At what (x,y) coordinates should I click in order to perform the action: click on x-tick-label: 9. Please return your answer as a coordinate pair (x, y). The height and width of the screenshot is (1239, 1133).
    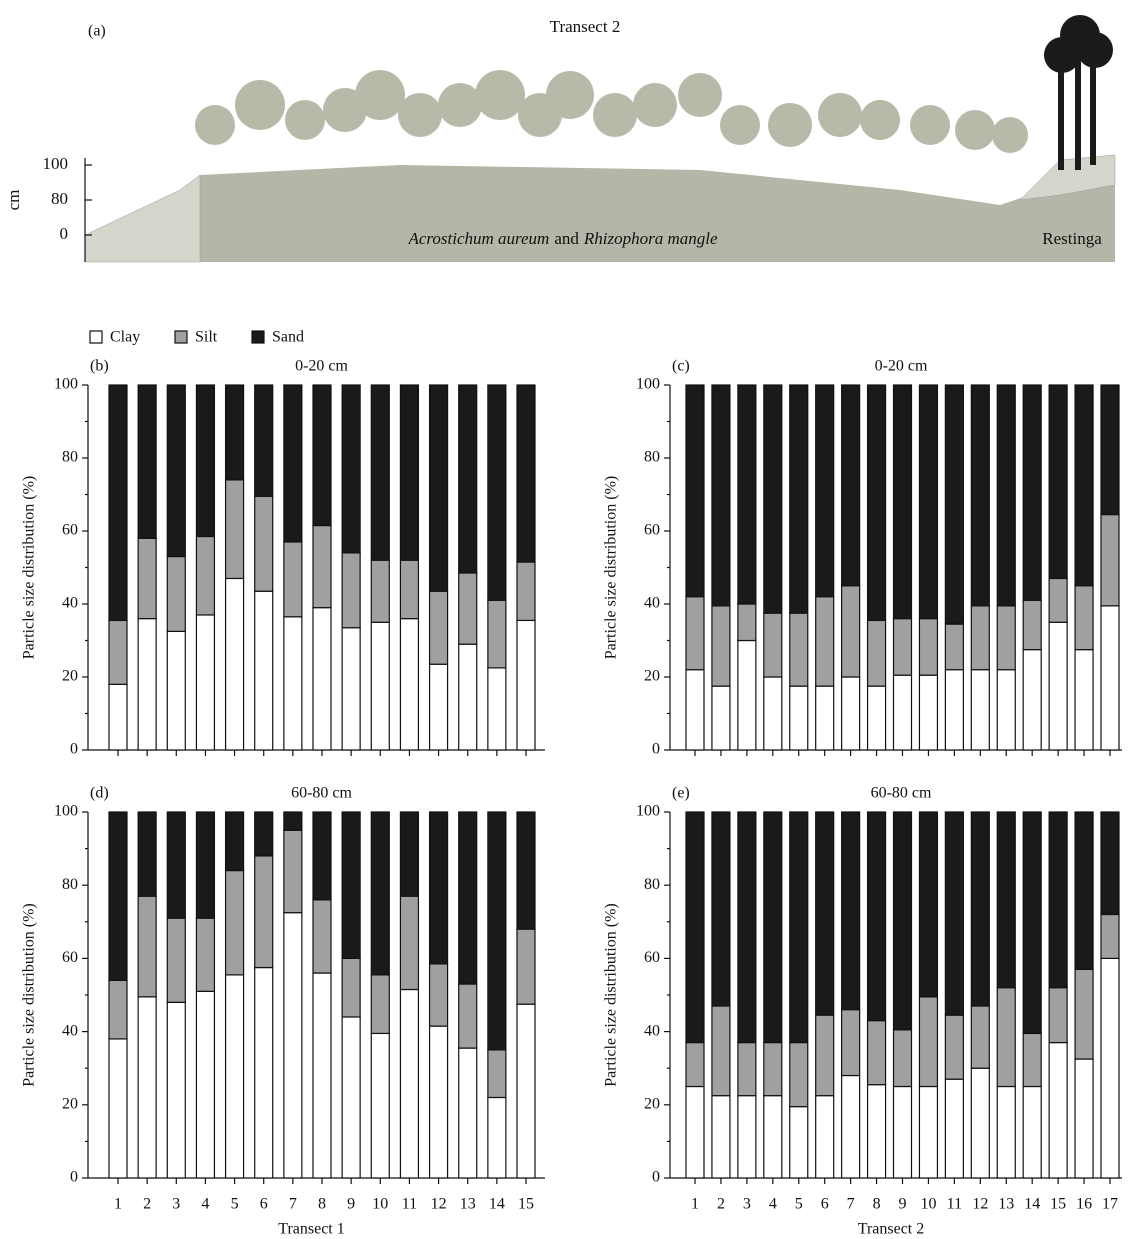
    Looking at the image, I should click on (903, 1204).